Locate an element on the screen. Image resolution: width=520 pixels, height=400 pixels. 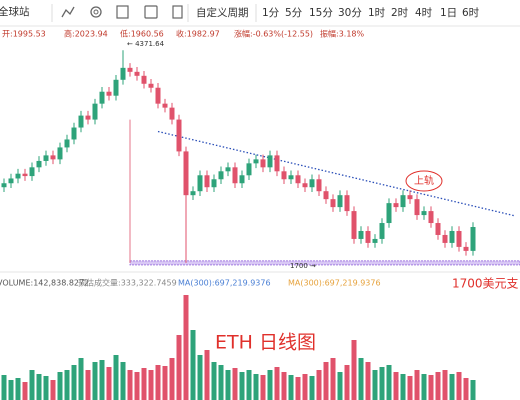
period-button: 2时 is located at coordinates (400, 13).